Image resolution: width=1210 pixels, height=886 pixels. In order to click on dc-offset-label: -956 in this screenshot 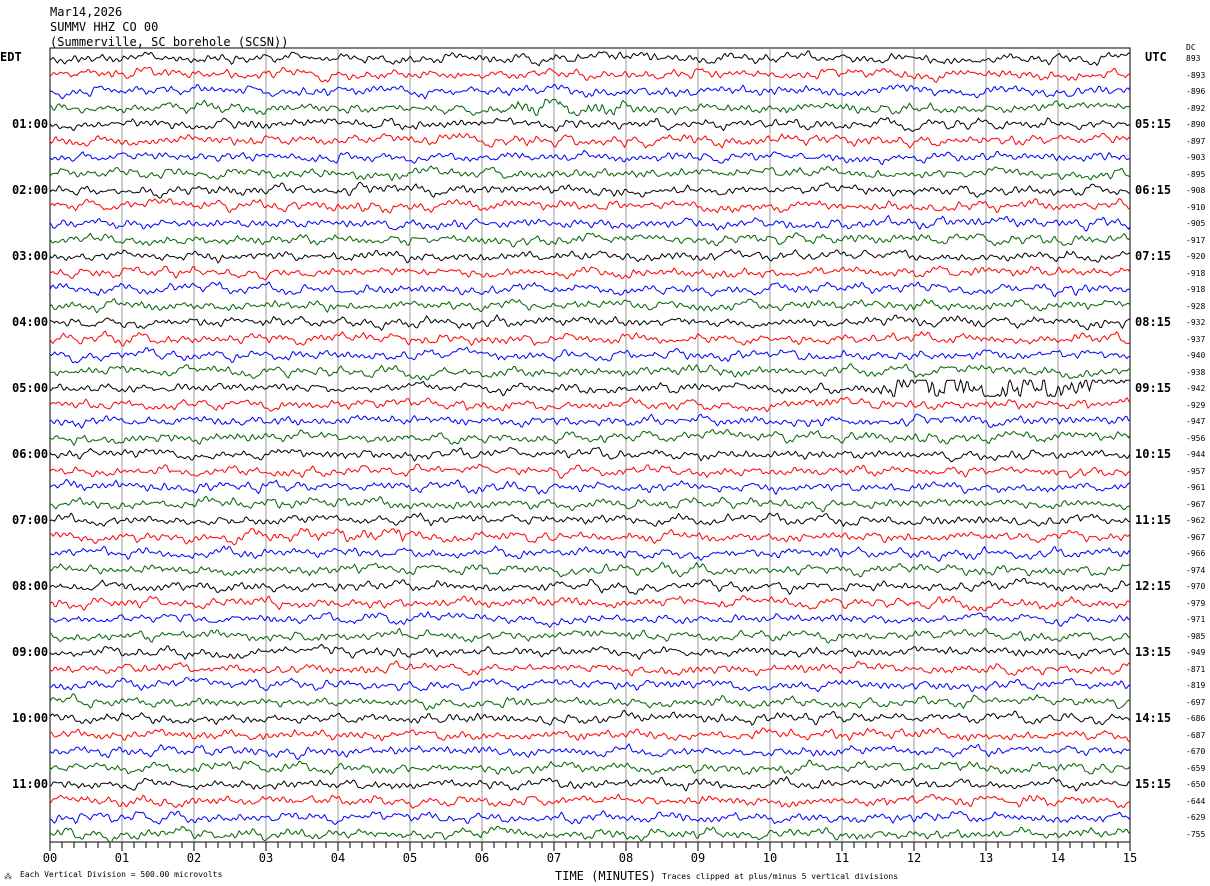, I will do `click(1196, 438)`.